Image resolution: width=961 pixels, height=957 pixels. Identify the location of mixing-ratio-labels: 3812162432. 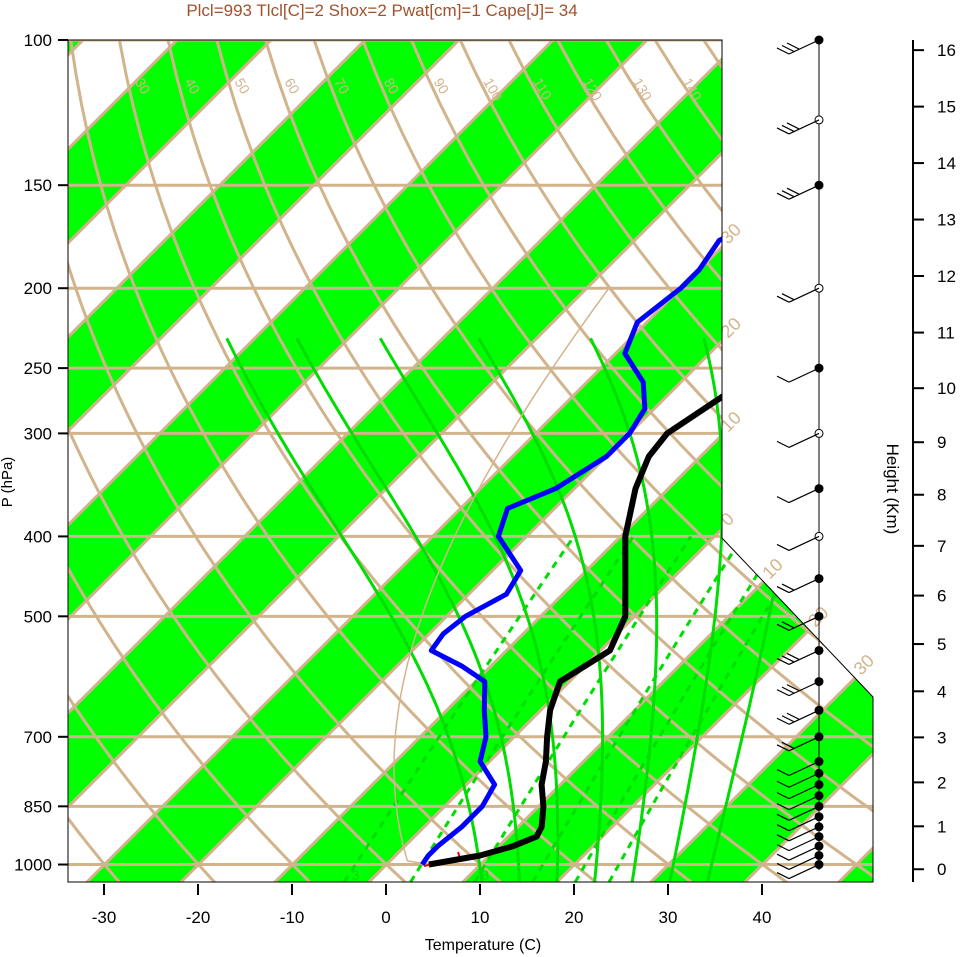
(421, 874).